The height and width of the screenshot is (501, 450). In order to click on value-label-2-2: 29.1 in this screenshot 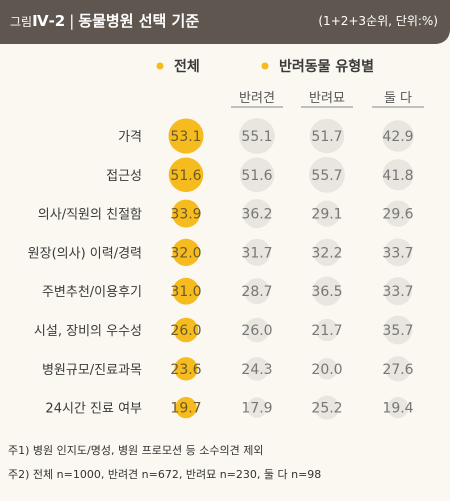, I will do `click(326, 215)`.